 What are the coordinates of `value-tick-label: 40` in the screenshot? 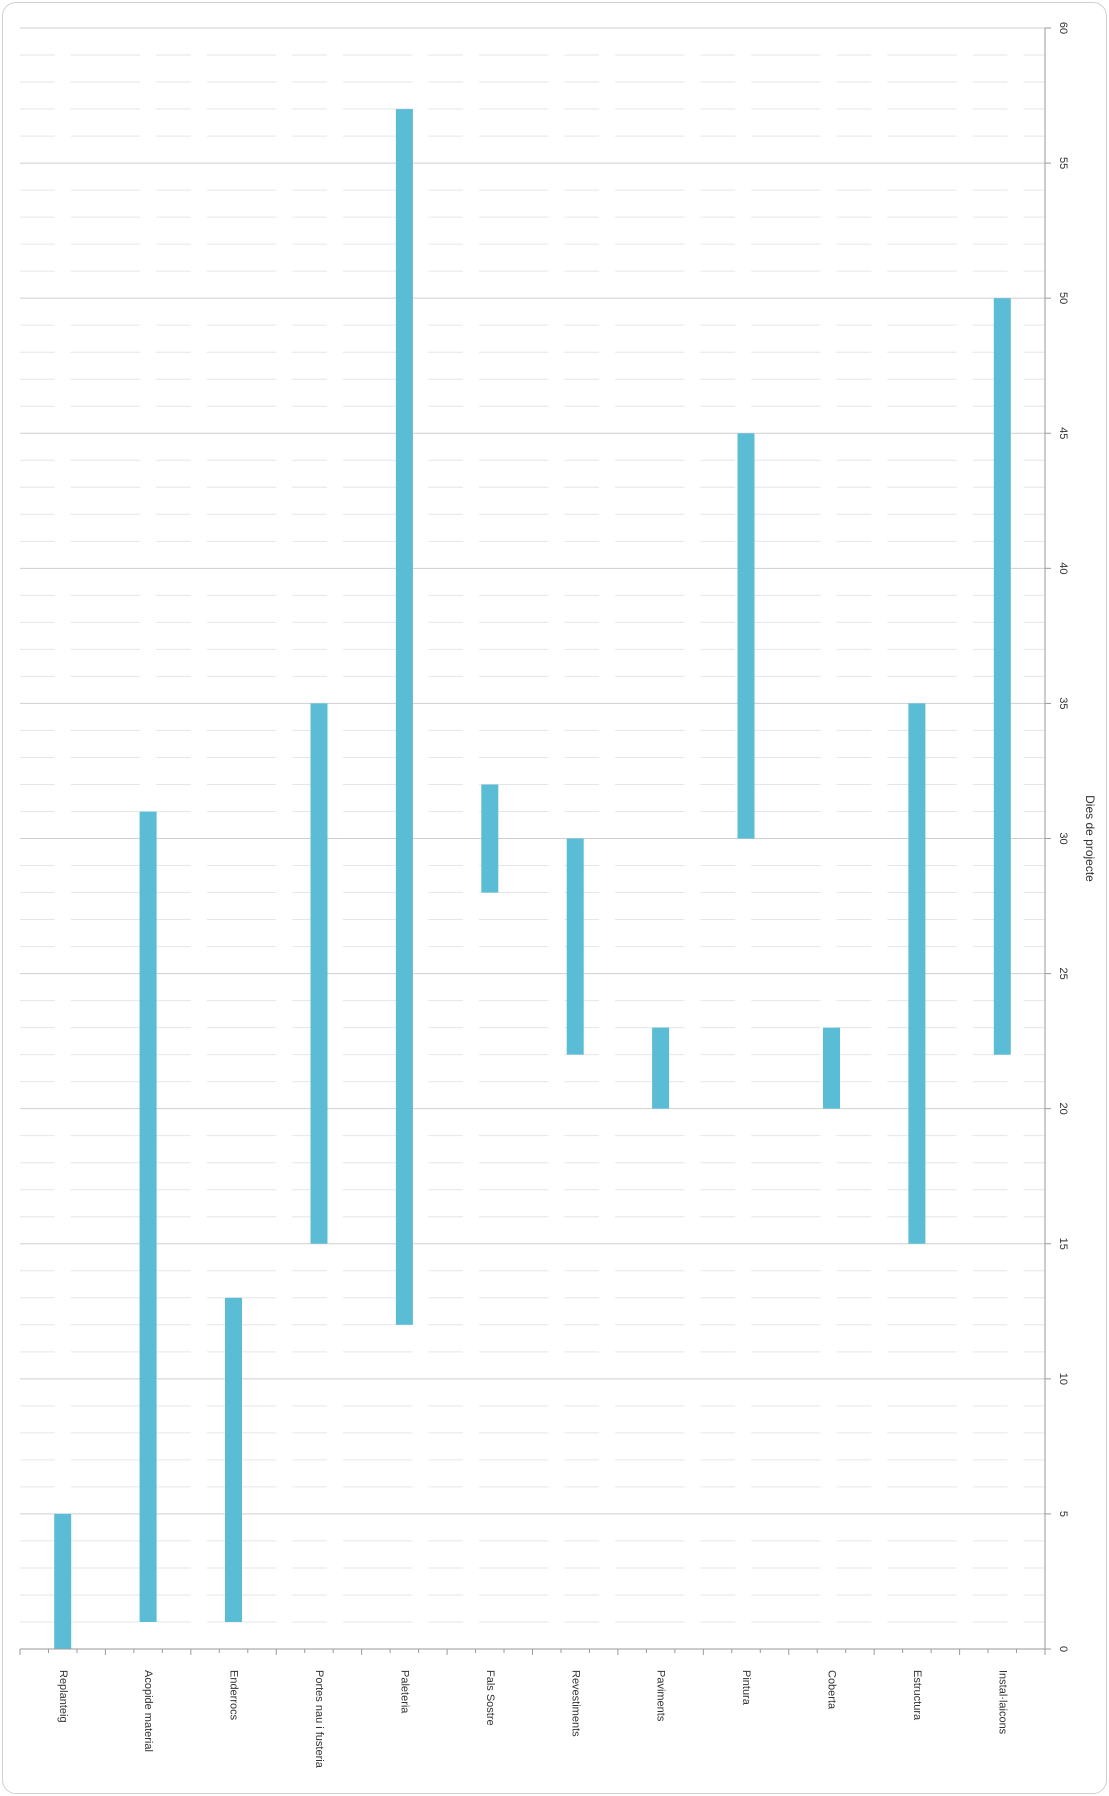 It's located at (1063, 568).